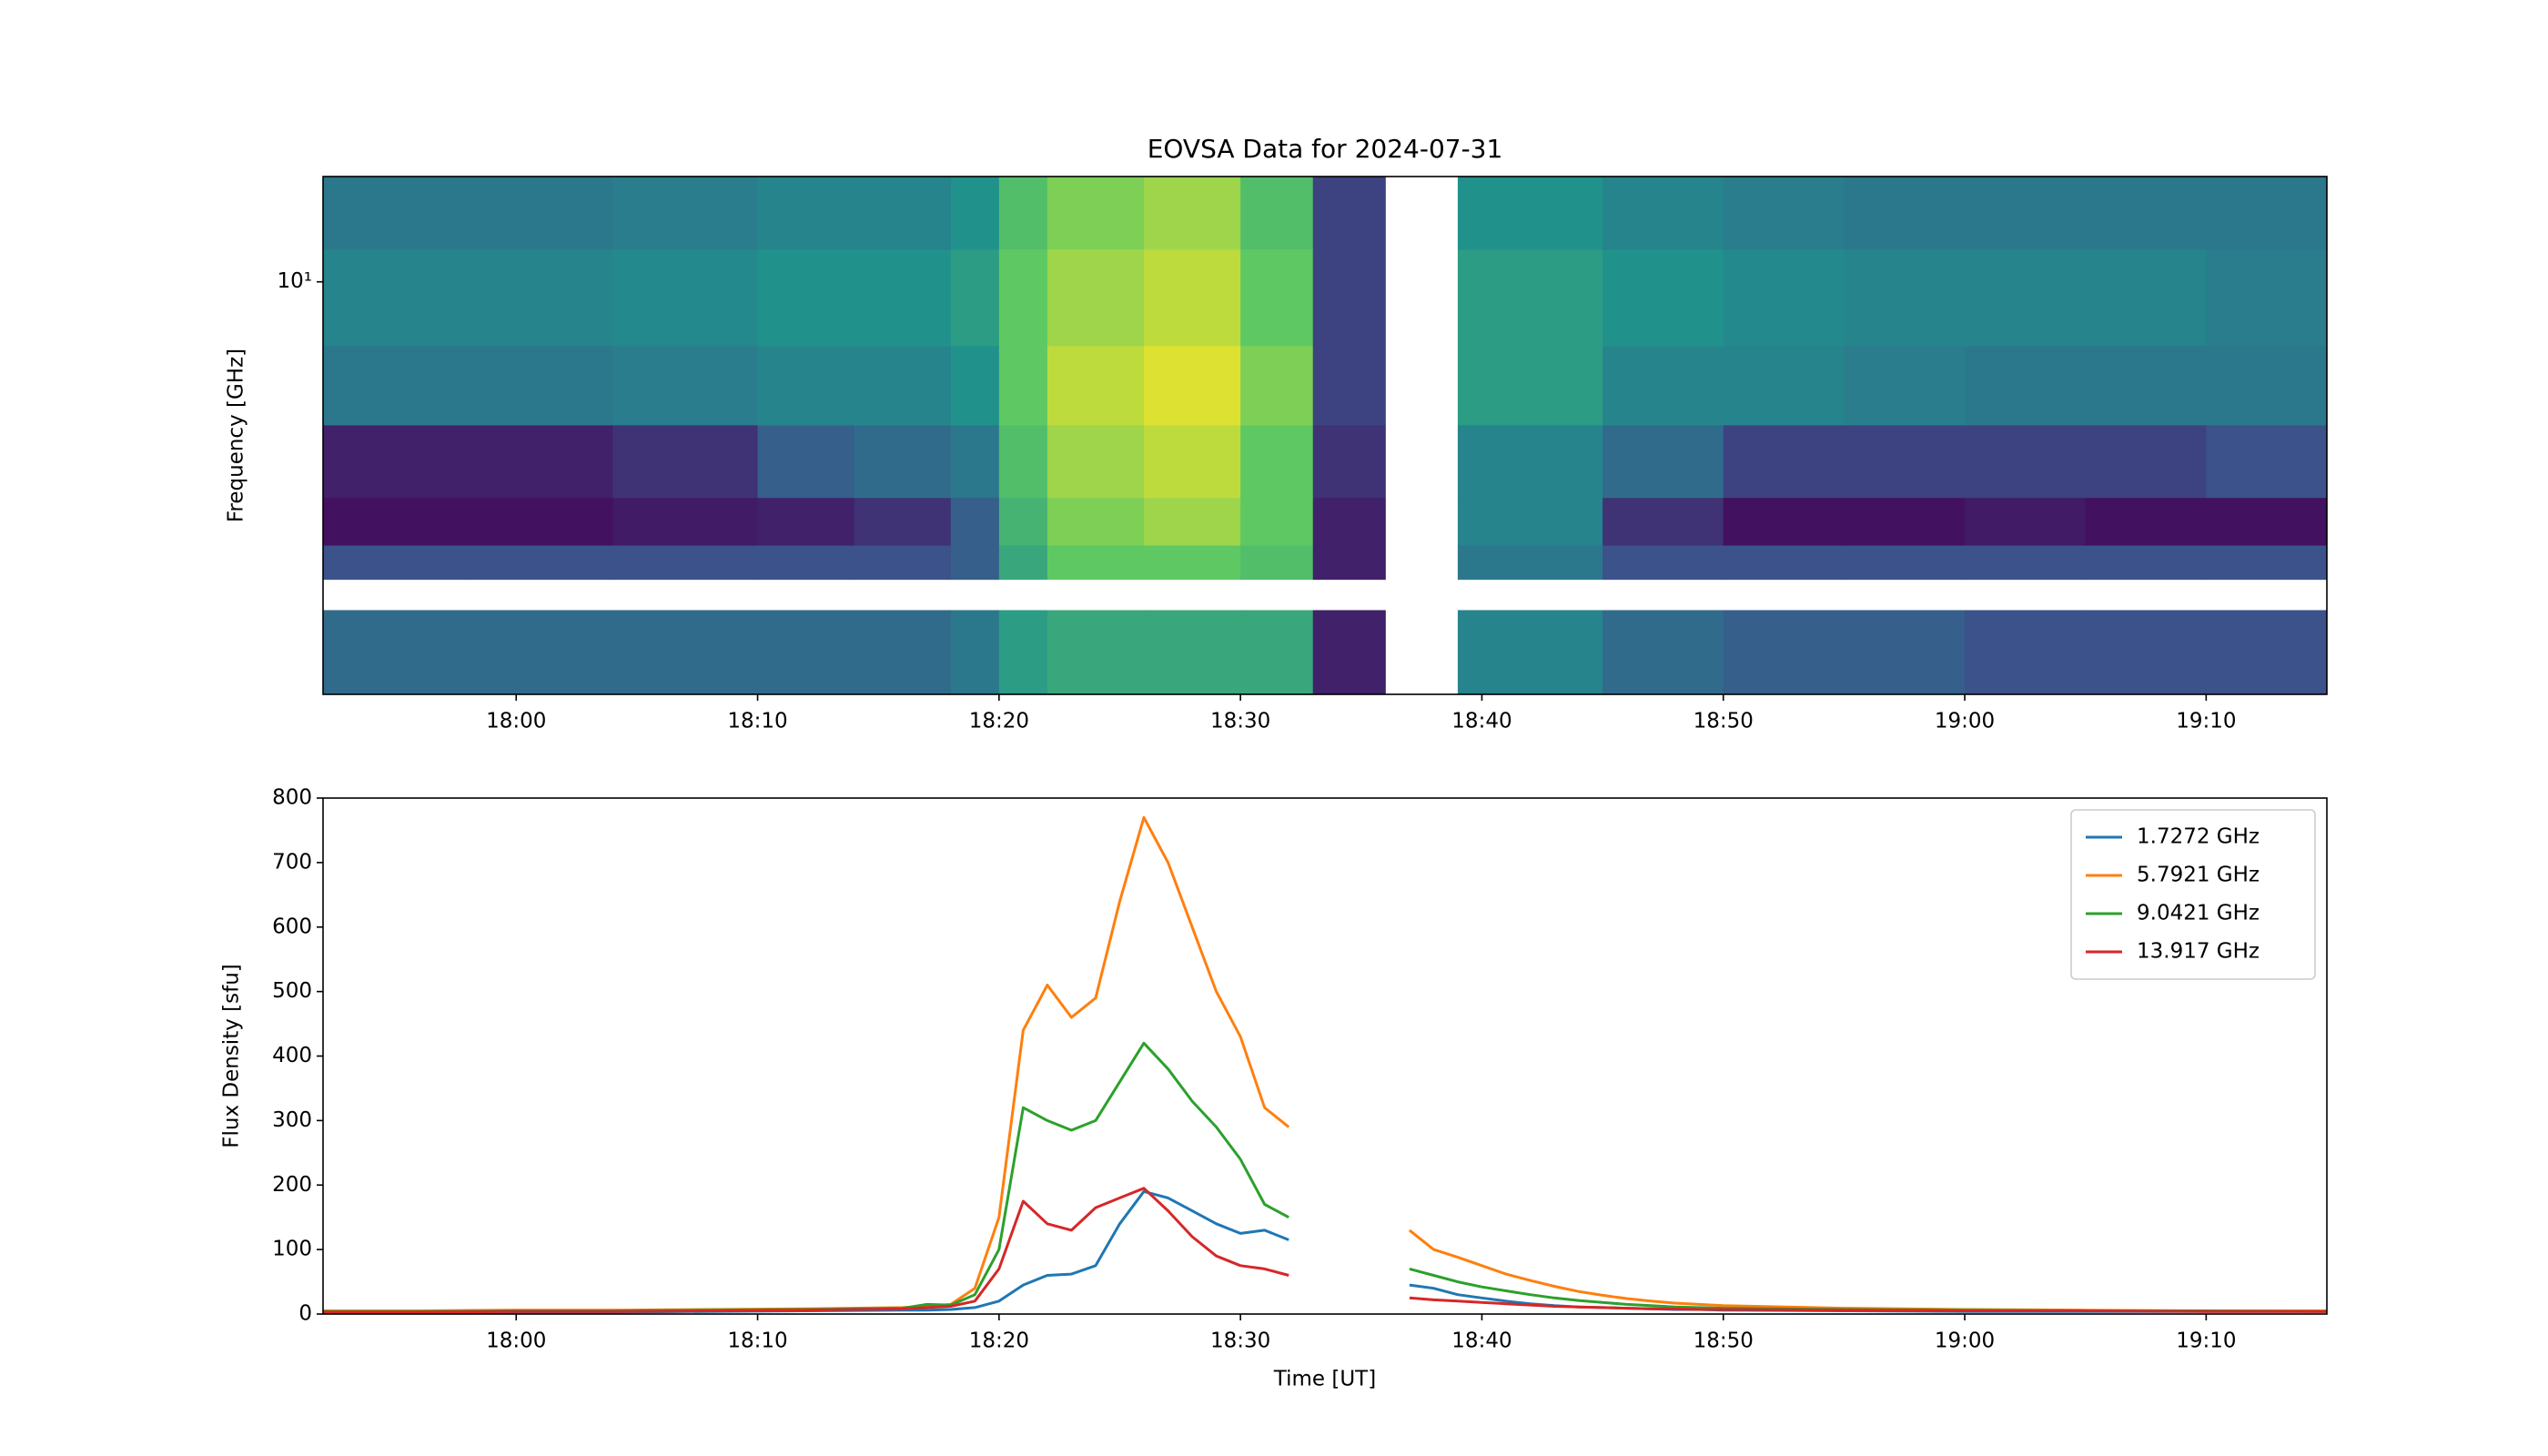 Image resolution: width=2548 pixels, height=1456 pixels. Describe the element at coordinates (2206, 1342) in the screenshot. I see `x-tick-label: 19:10` at that location.